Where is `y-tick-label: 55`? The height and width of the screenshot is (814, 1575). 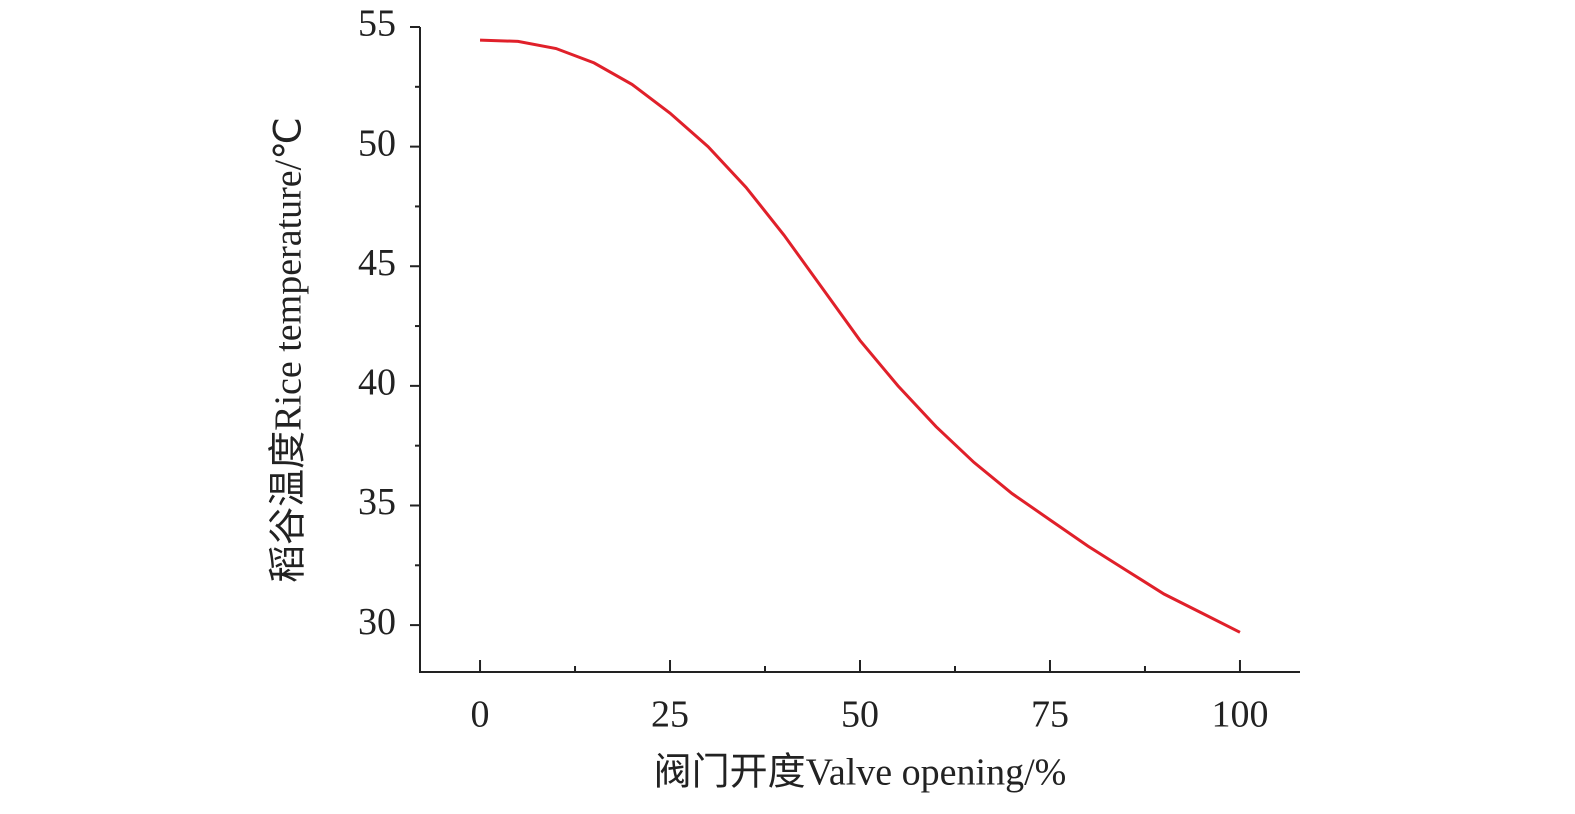
y-tick-label: 55 is located at coordinates (377, 24).